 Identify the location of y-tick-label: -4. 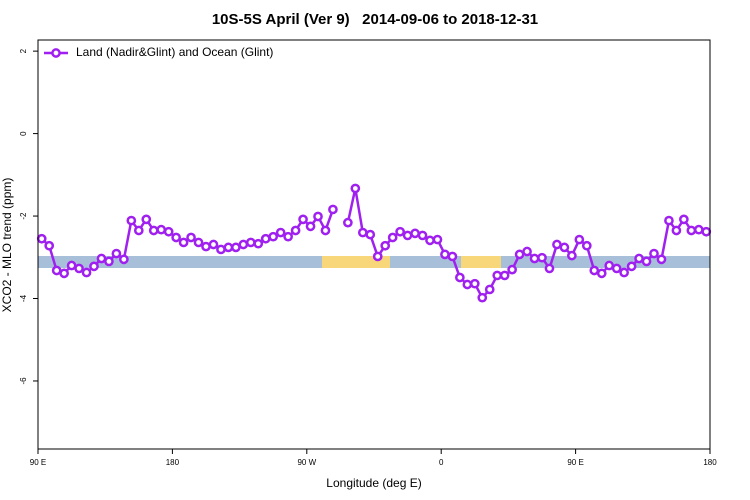
(23, 298).